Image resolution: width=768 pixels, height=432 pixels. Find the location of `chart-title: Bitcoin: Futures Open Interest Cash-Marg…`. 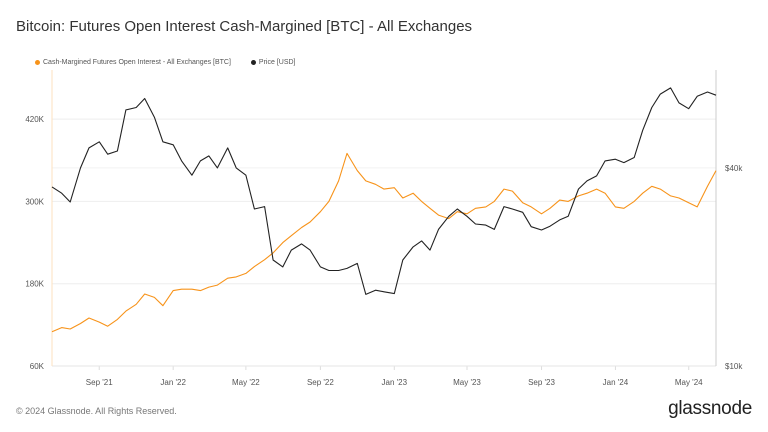

chart-title: Bitcoin: Futures Open Interest Cash-Marg… is located at coordinates (244, 26).